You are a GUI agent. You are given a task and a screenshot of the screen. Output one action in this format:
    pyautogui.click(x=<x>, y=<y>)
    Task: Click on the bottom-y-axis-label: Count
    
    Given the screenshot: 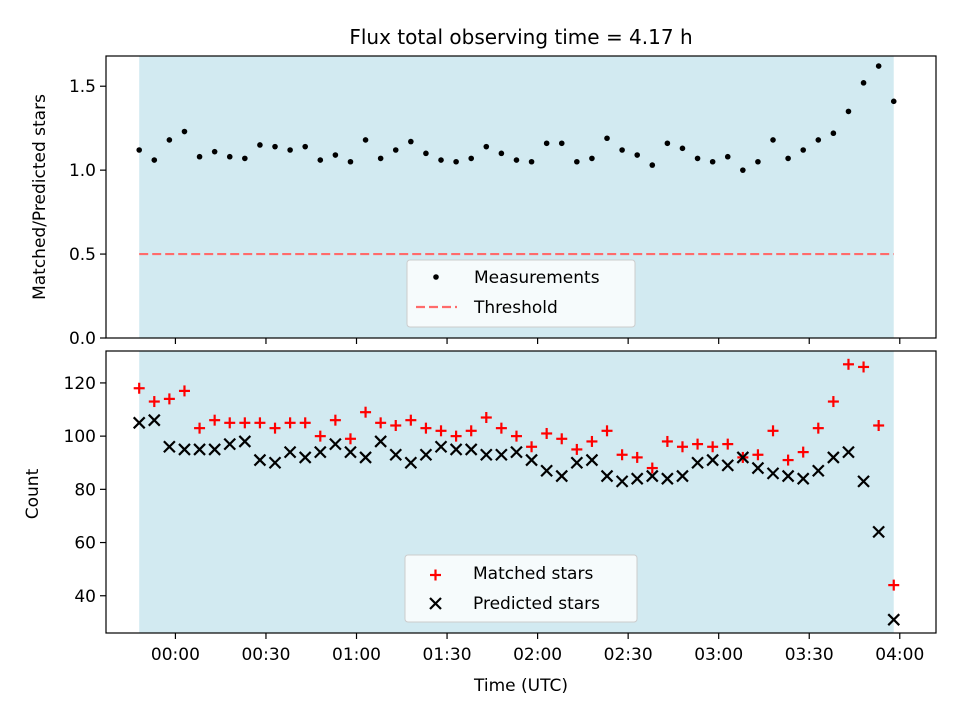 What is the action you would take?
    pyautogui.click(x=33, y=493)
    